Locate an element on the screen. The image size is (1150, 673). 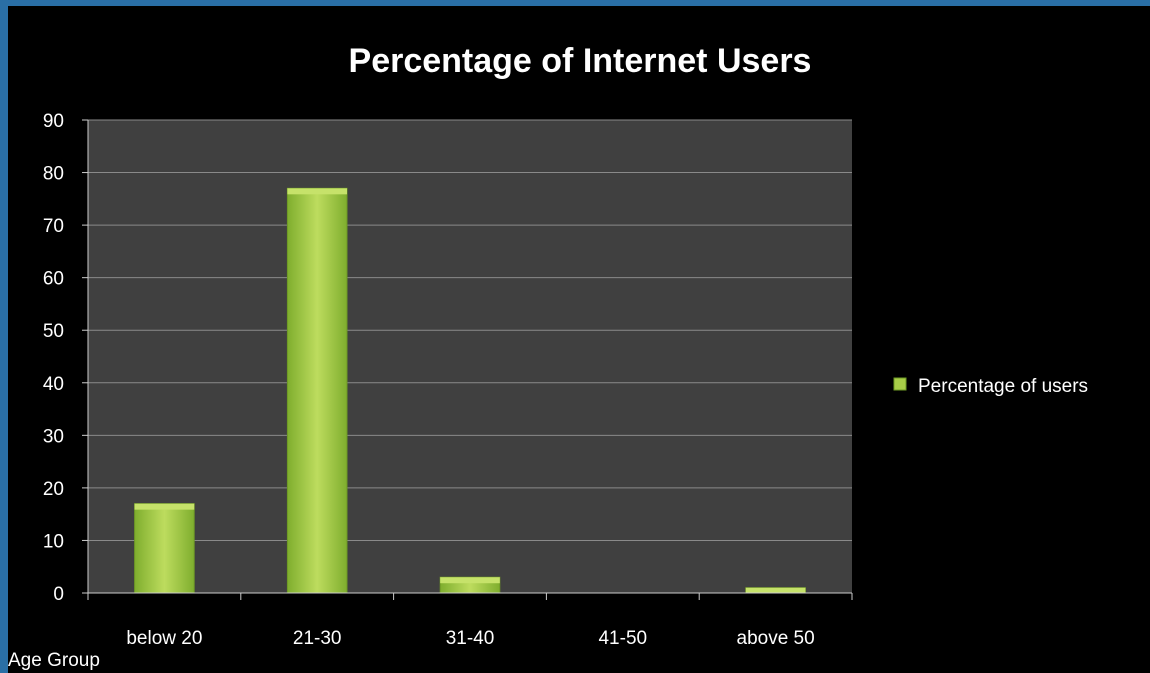
x-axis-tick-labels: below 20 21-30 31-40 41-50 above 50 is located at coordinates (470, 638).